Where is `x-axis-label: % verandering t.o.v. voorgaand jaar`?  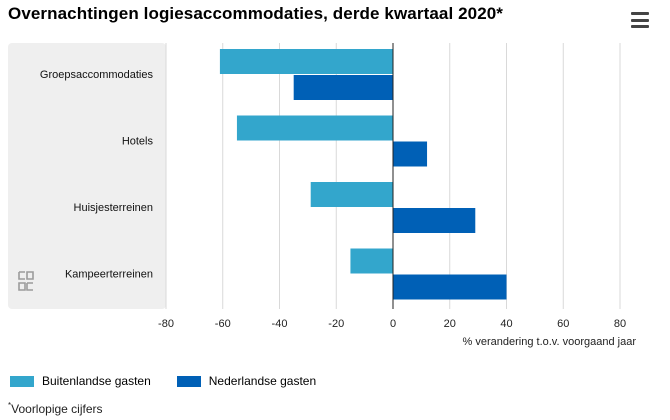 x-axis-label: % verandering t.o.v. voorgaand jaar is located at coordinates (550, 342).